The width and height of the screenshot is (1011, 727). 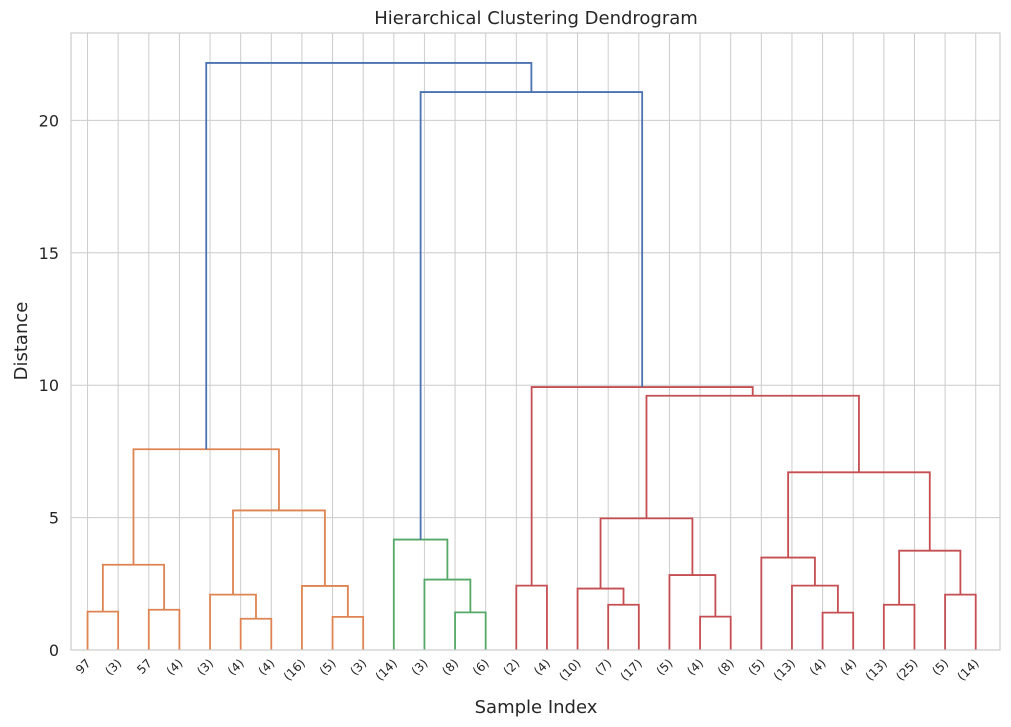 I want to click on dendrogram-link-r13, so click(x=859, y=514).